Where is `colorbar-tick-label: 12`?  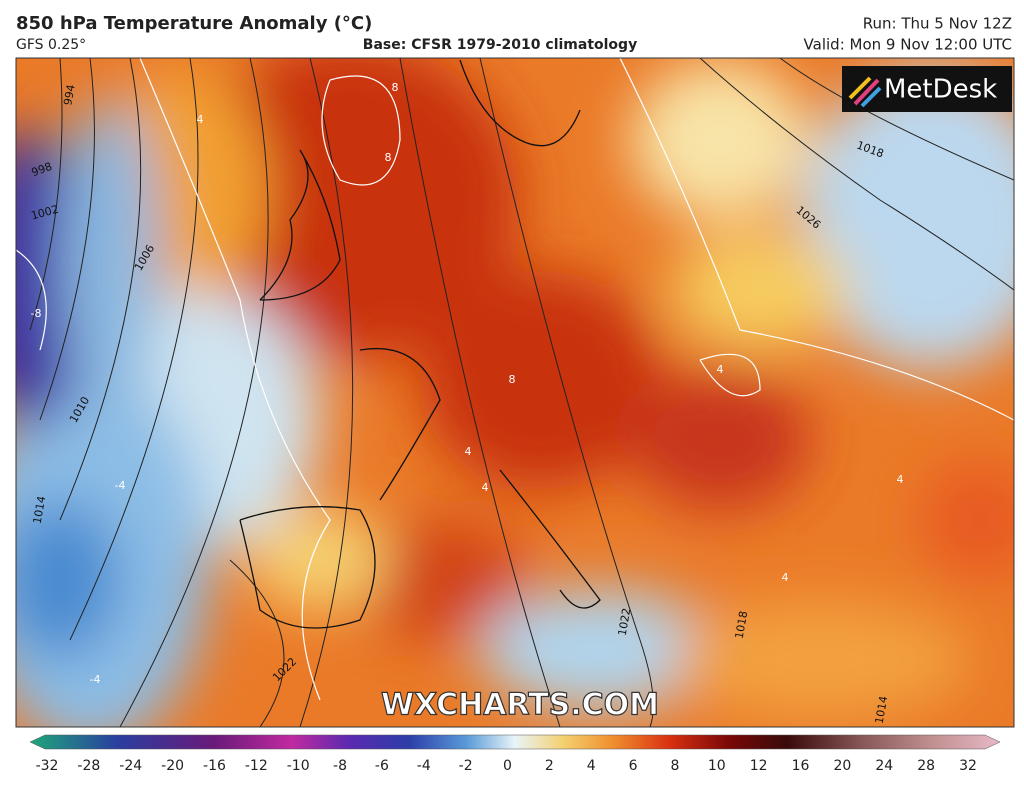
colorbar-tick-label: 12 is located at coordinates (759, 766).